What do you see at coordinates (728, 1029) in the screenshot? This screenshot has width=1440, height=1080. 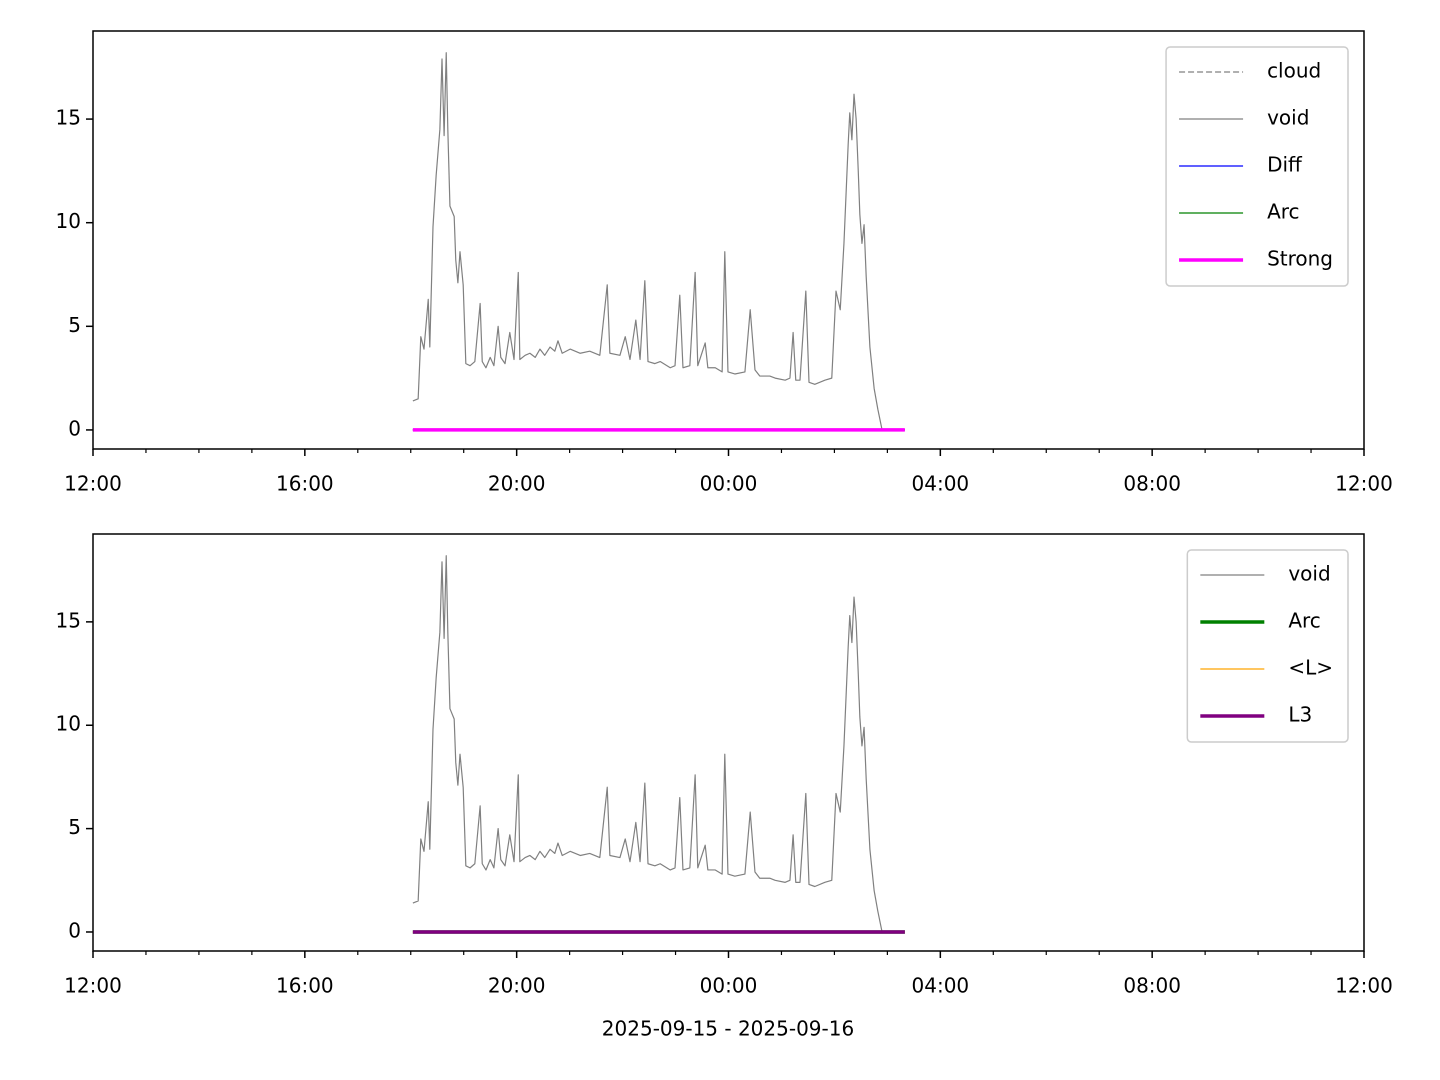 I see `x-axis-label: 2025-09-15 - 2025-09-16` at bounding box center [728, 1029].